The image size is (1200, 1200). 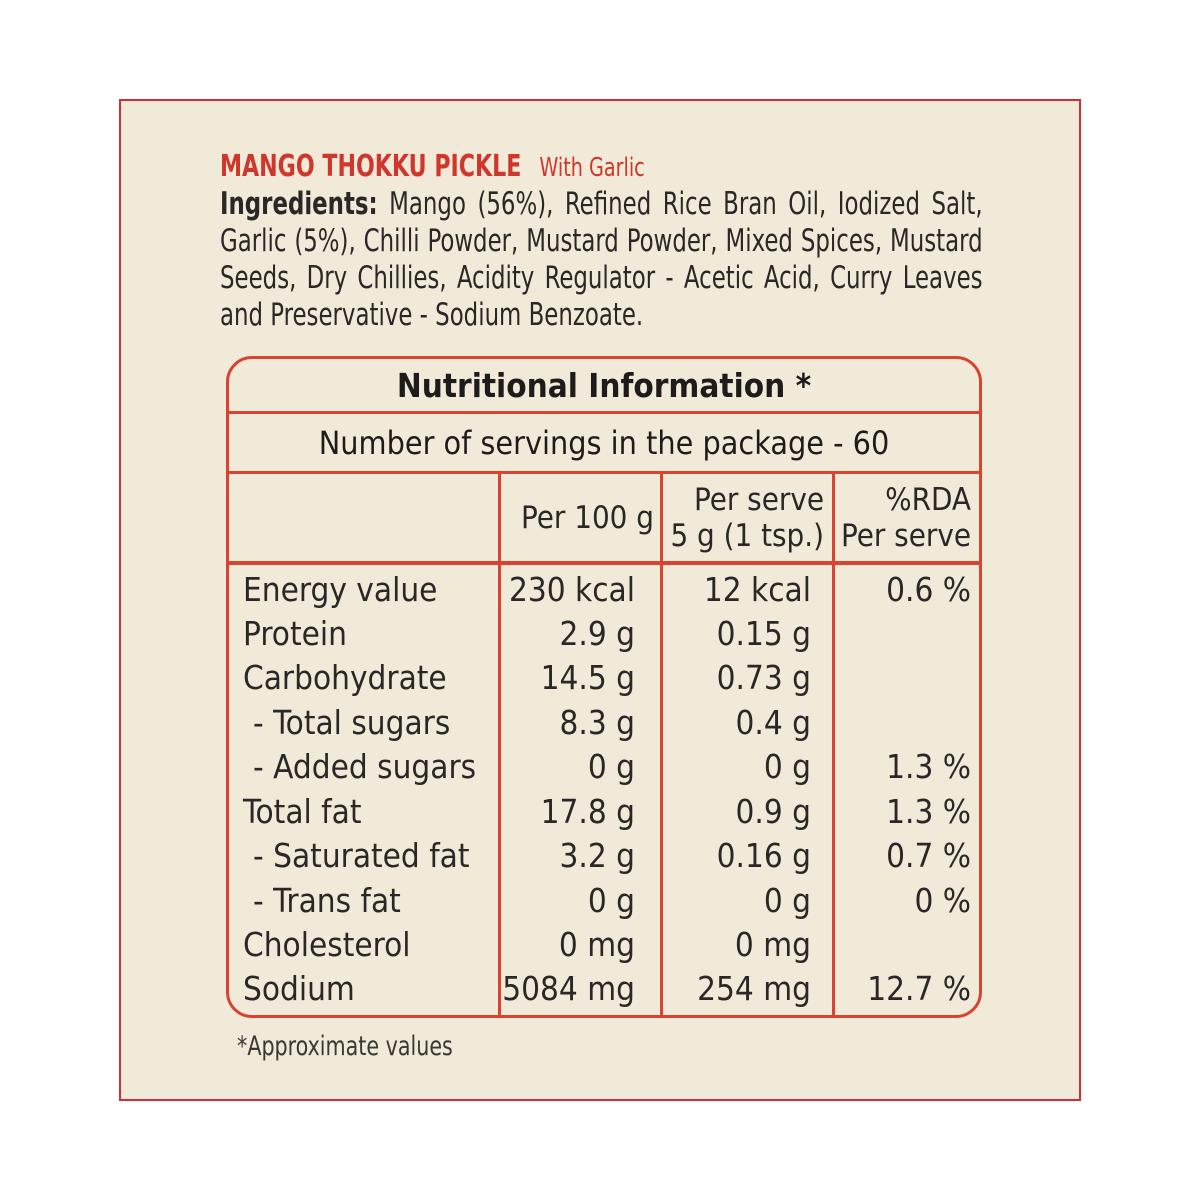 I want to click on header-per-serve: Per serve 5 g (1 tsp.), so click(x=747, y=517).